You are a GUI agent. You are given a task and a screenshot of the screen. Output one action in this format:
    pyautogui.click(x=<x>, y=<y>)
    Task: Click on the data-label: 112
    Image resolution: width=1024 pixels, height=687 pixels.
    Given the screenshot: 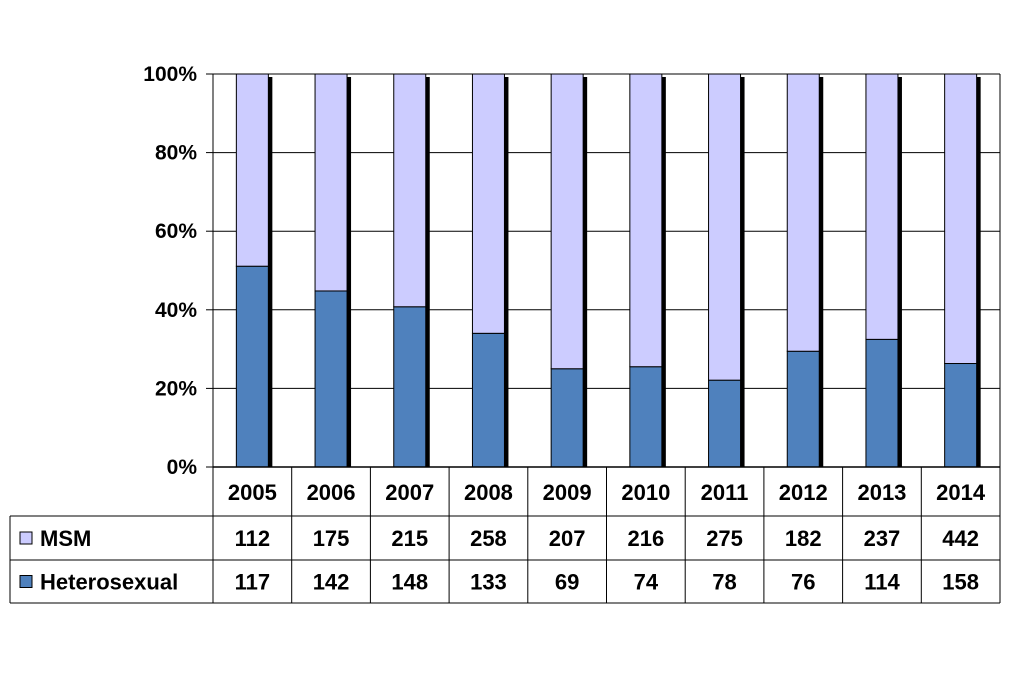 What is the action you would take?
    pyautogui.click(x=253, y=538)
    